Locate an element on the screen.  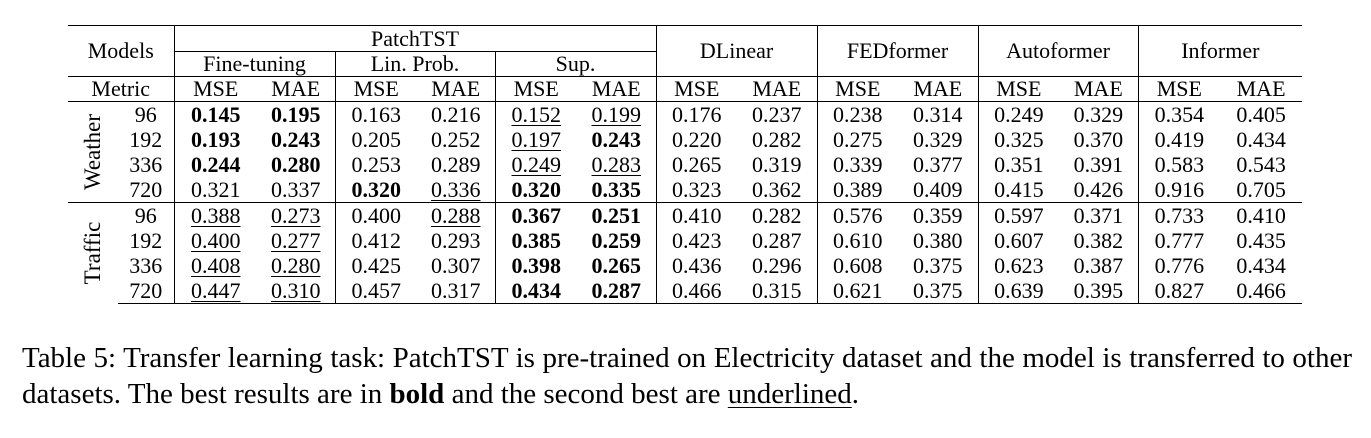
value-text: 0.435 is located at coordinates (1261, 240).